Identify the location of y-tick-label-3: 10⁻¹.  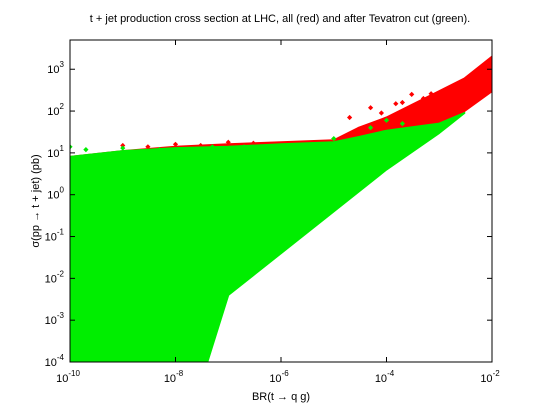
(55, 236).